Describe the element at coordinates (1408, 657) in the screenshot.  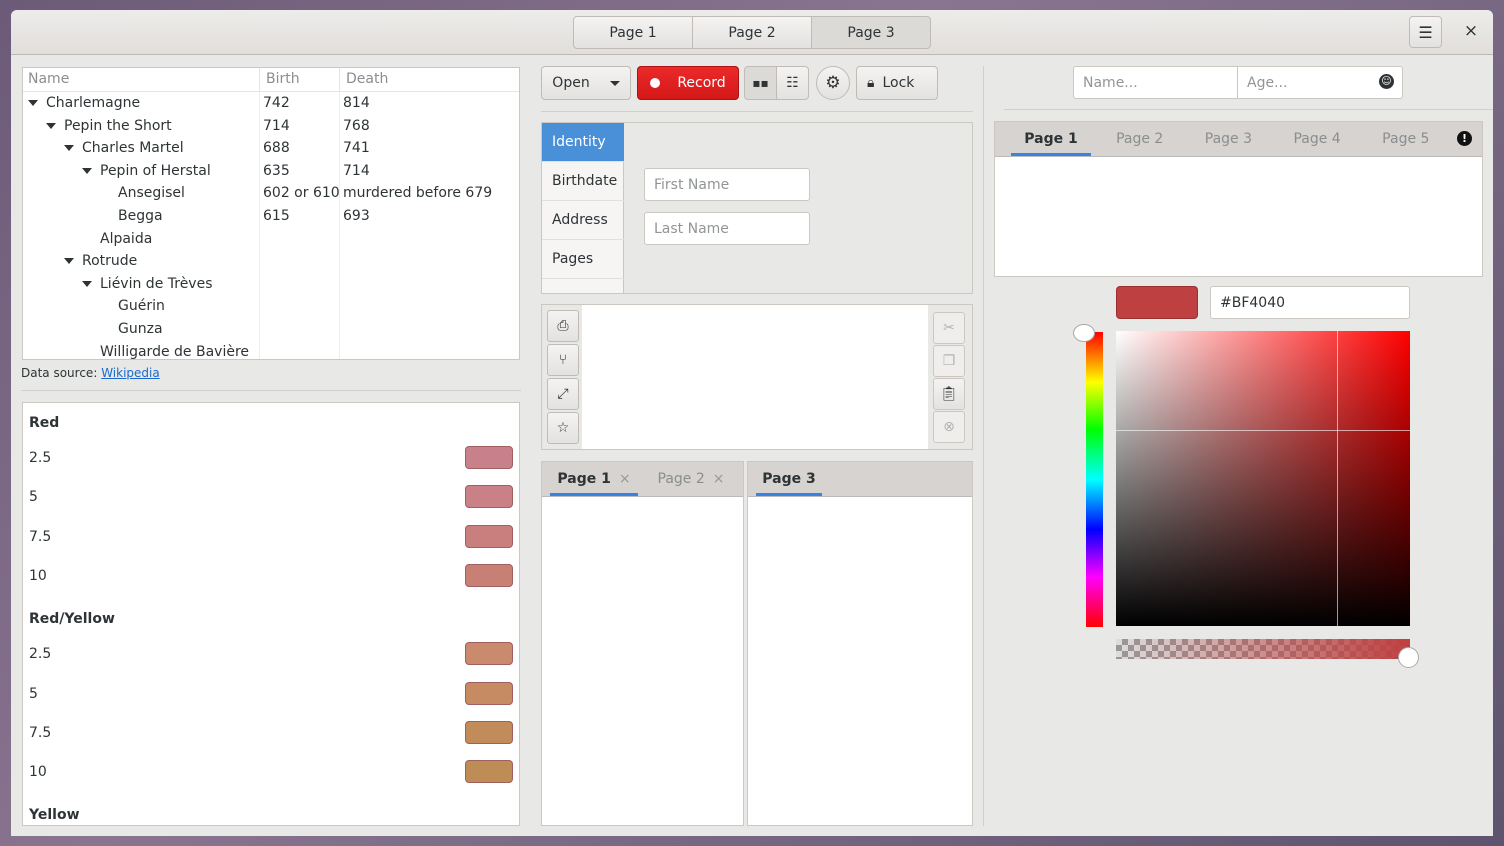
I see `alpha-slider-handle` at that location.